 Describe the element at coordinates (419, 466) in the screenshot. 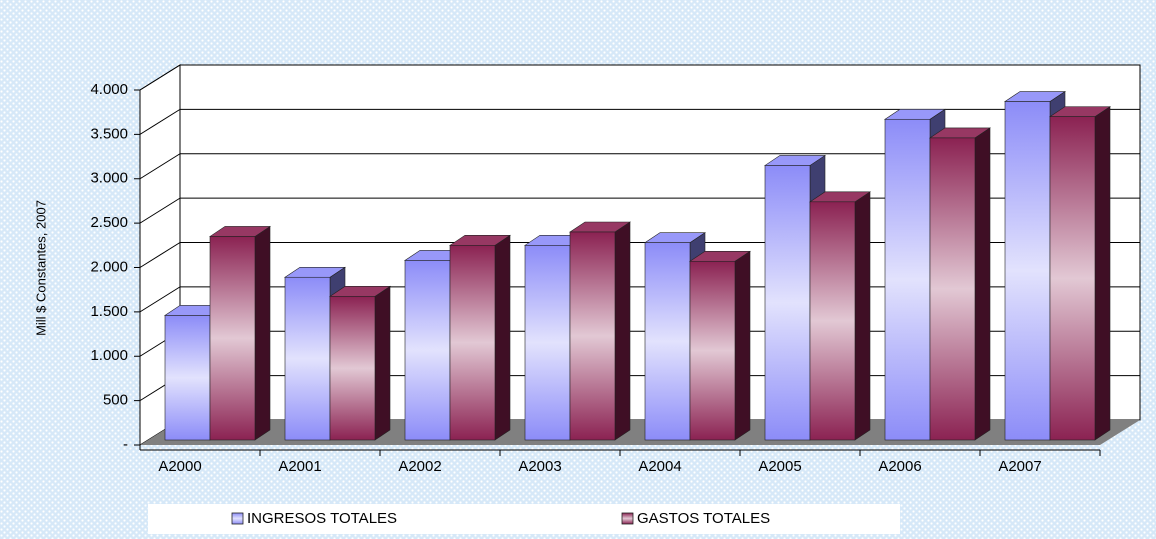

I see `x-tick-label: A2002` at that location.